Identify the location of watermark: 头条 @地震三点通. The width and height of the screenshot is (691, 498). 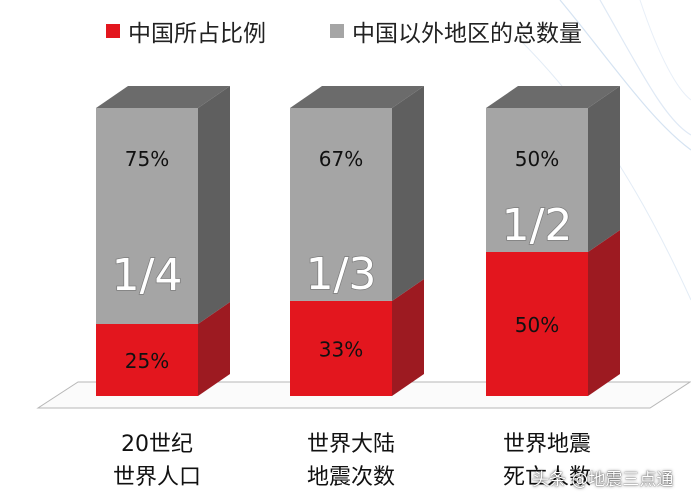
(603, 480).